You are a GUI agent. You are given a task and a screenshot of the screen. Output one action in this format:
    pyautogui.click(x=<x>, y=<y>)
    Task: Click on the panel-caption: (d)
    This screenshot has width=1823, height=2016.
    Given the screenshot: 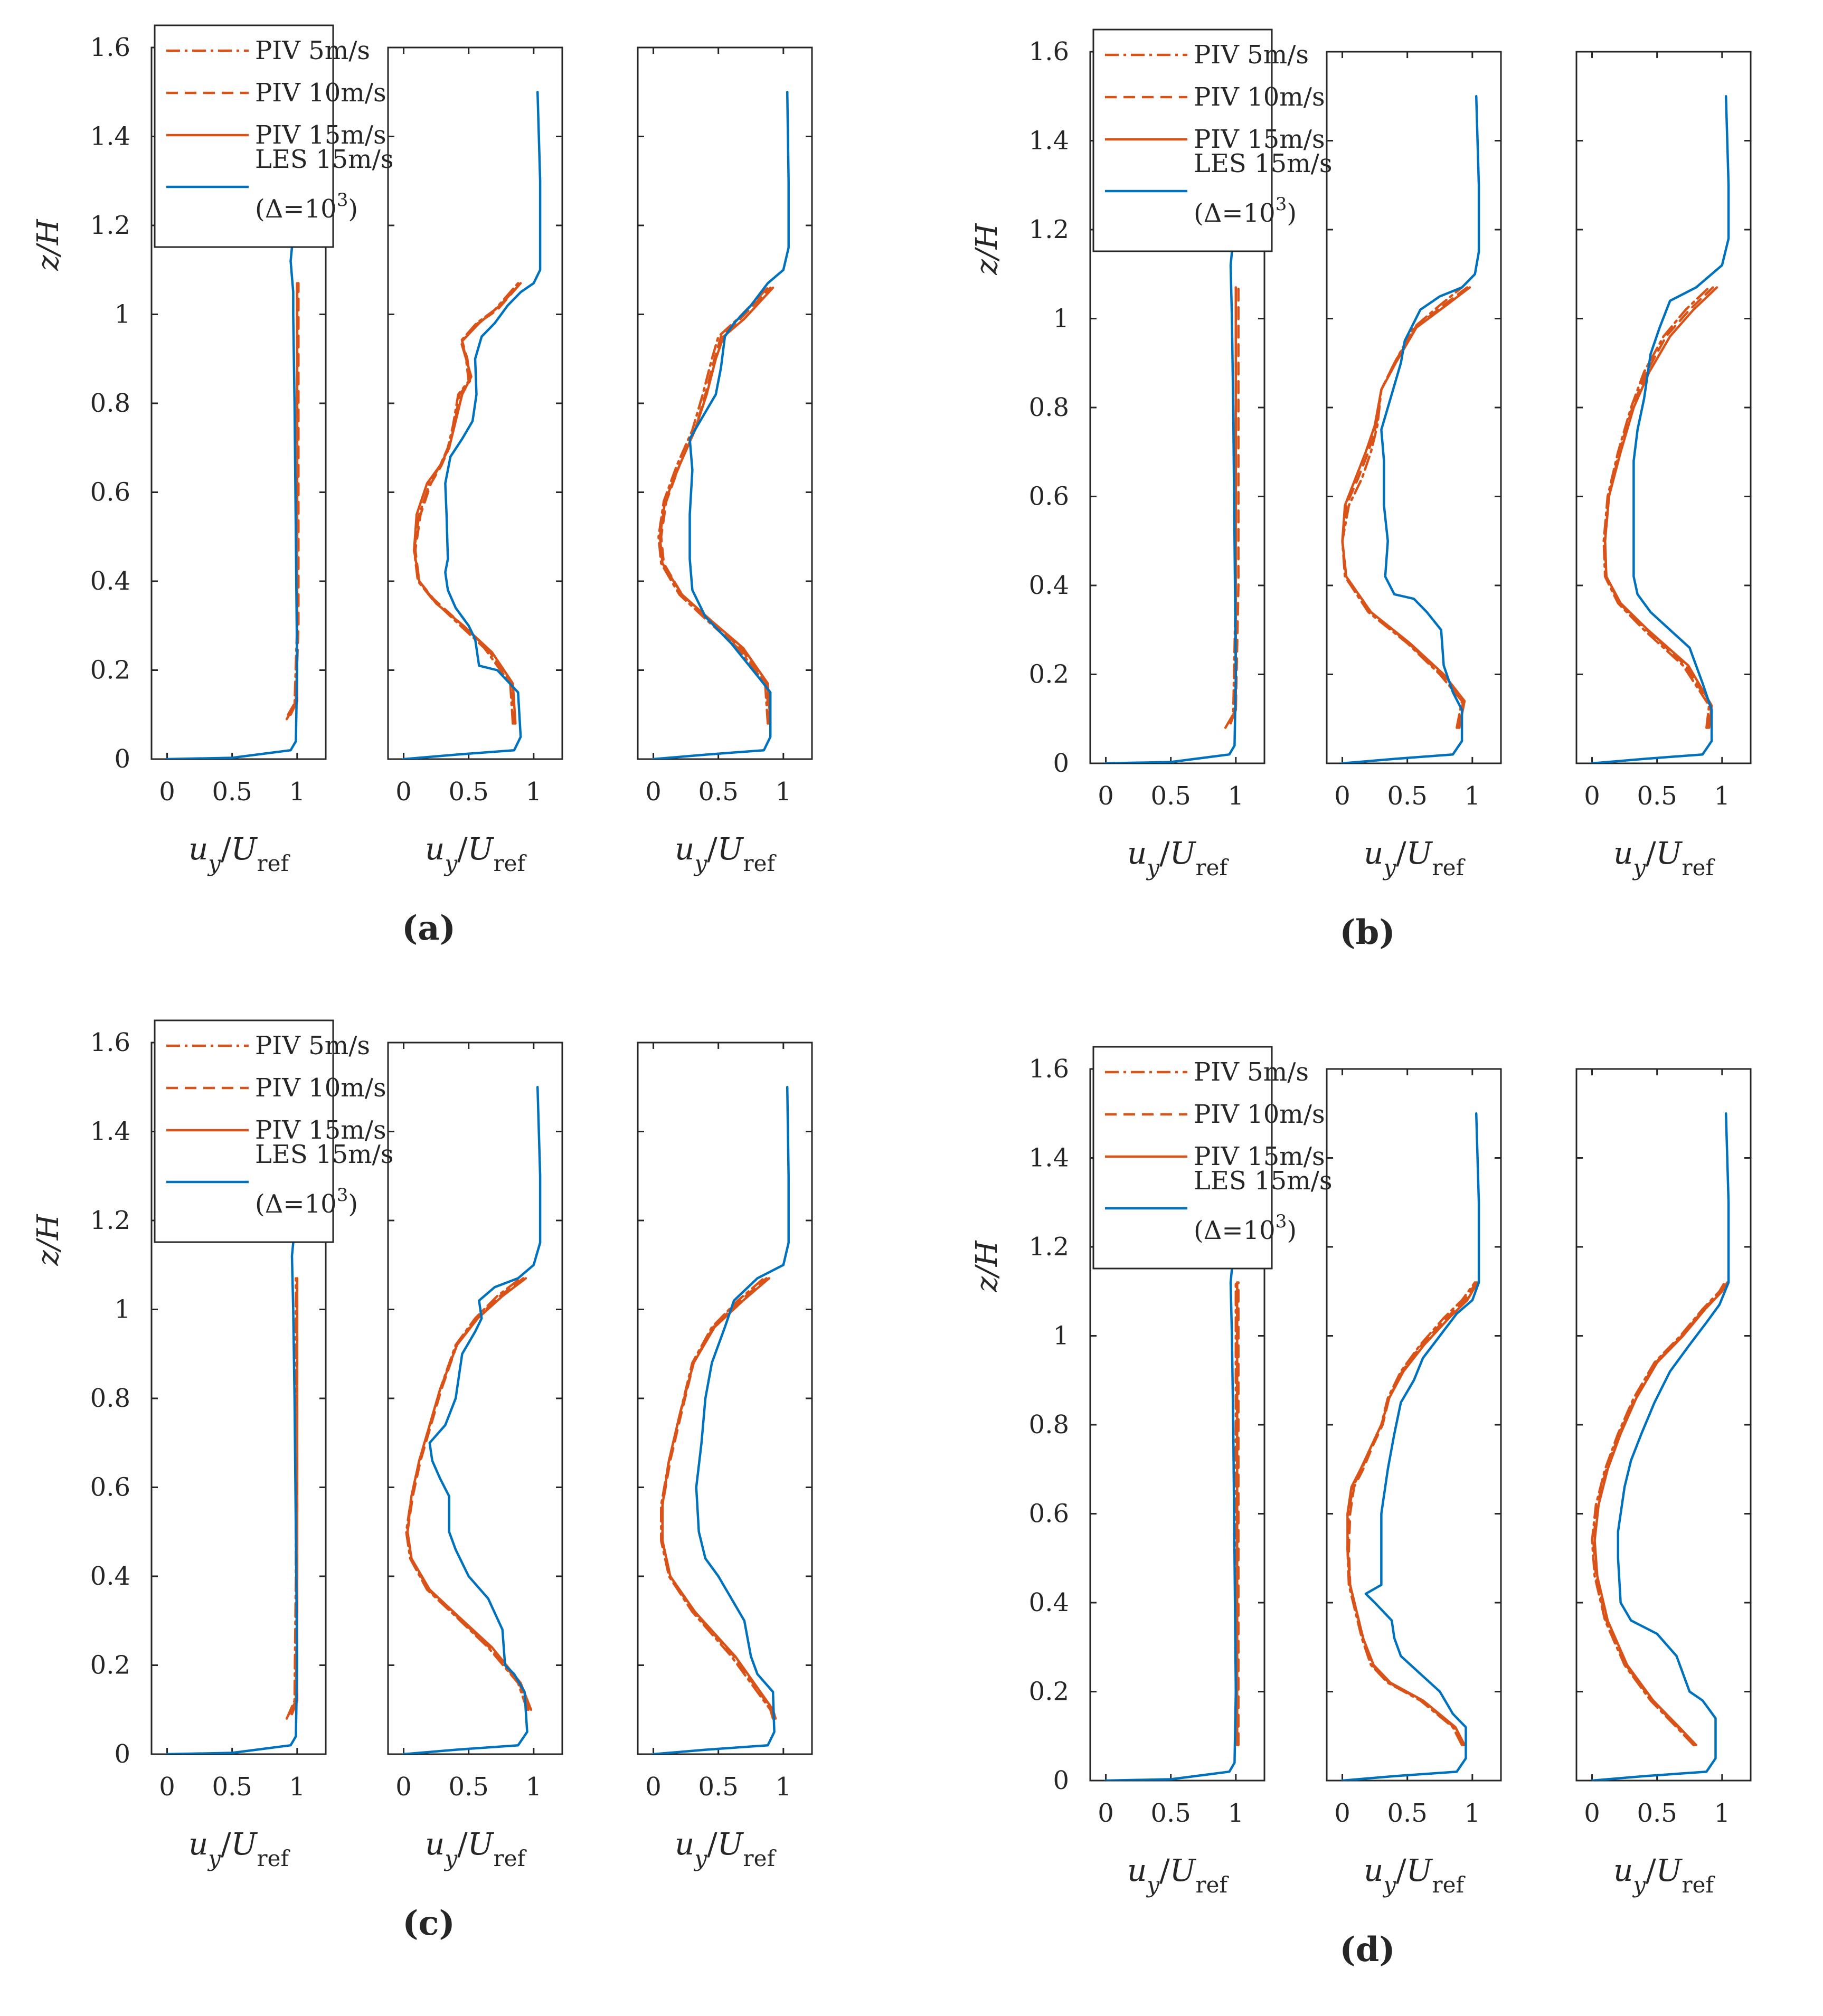 What is the action you would take?
    pyautogui.click(x=1367, y=1950)
    